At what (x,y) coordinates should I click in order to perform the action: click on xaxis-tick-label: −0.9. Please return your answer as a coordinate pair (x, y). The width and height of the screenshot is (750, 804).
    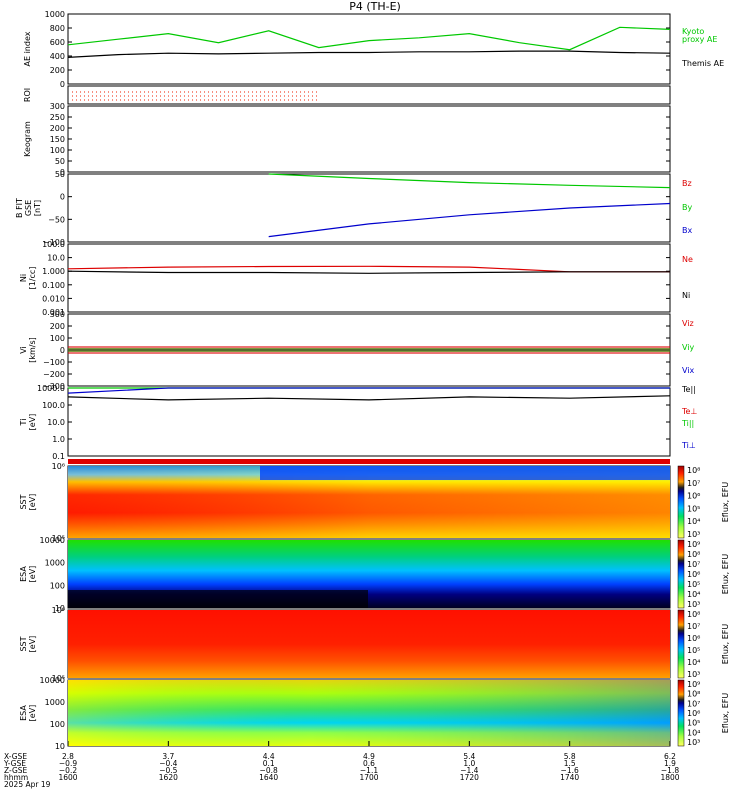
    Looking at the image, I should click on (68, 763).